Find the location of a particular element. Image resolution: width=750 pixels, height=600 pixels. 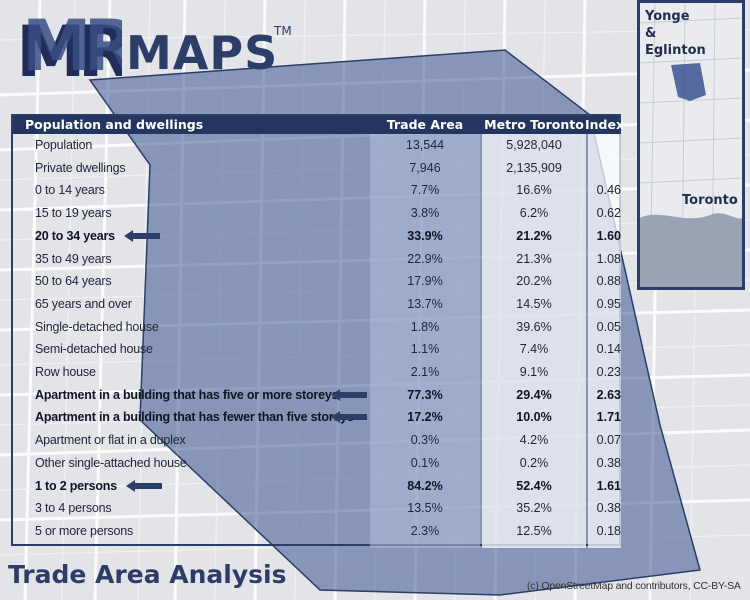

row-label: 15 to 19 years is located at coordinates (73, 213).